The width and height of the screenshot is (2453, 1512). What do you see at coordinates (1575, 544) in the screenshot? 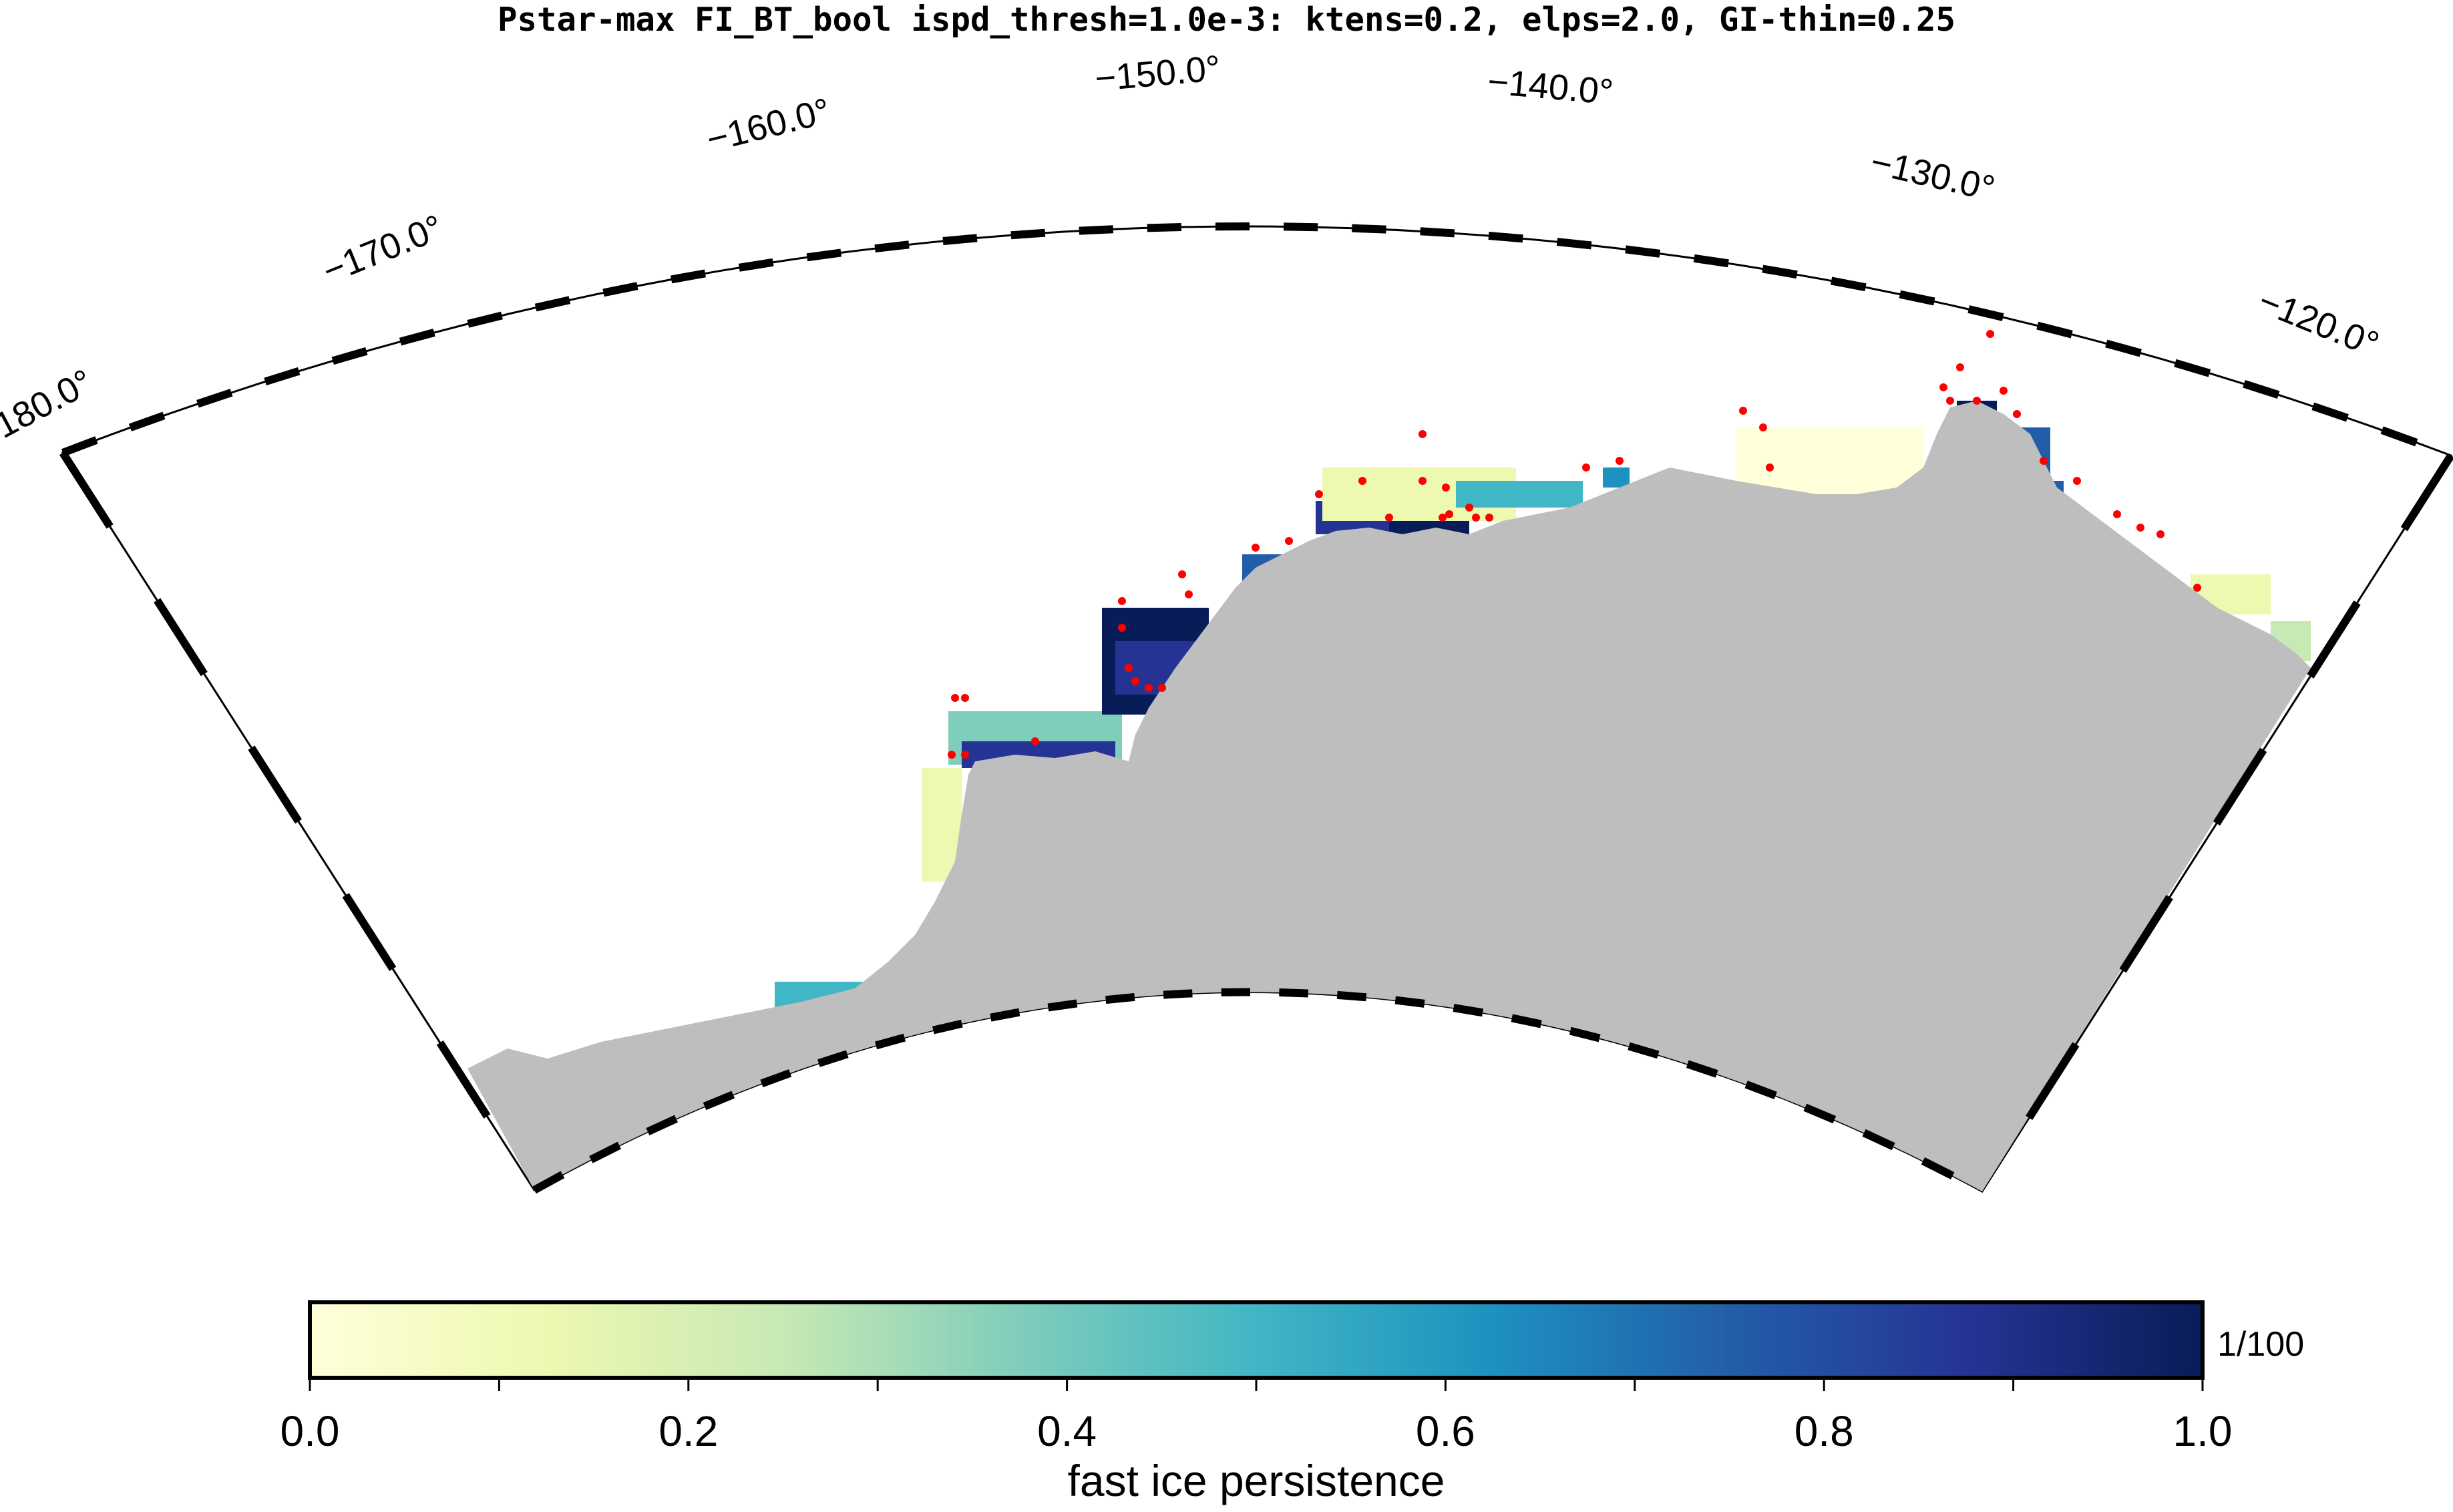
I see `grounded-iceberg-markers` at bounding box center [1575, 544].